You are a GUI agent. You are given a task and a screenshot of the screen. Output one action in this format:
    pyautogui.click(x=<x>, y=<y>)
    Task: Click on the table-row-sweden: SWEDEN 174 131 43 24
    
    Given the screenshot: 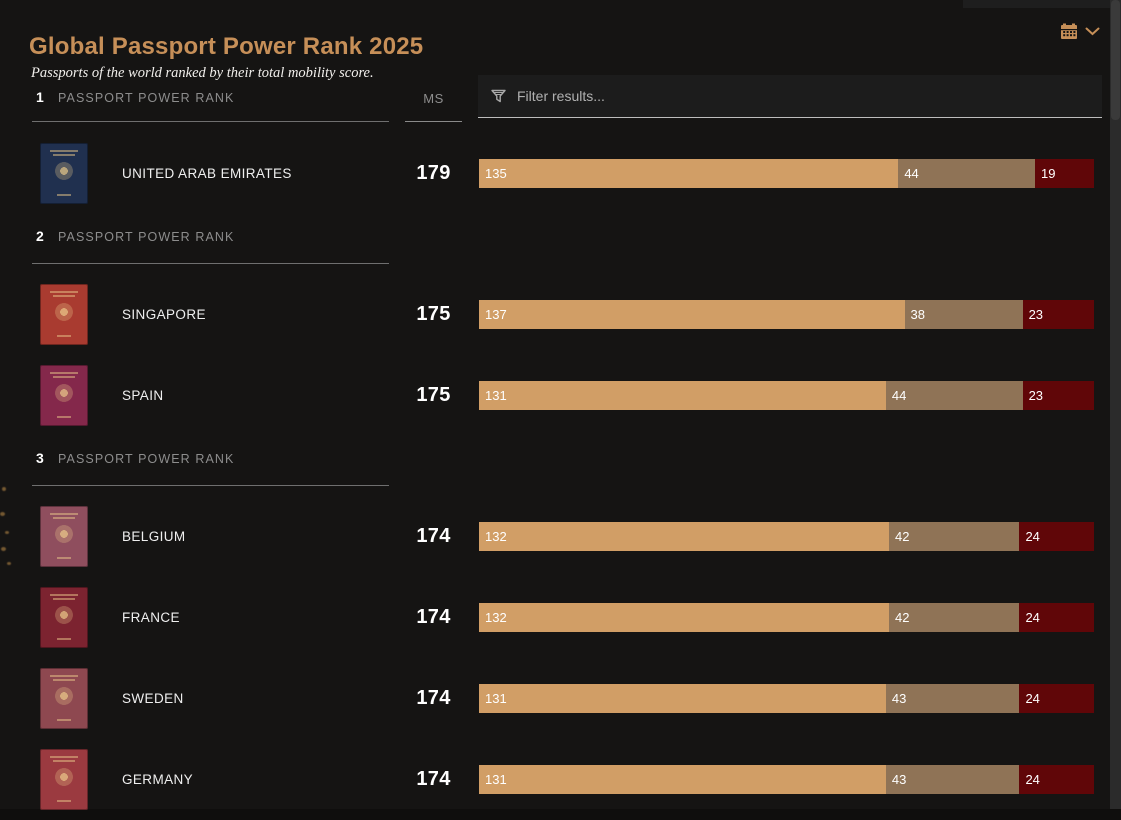 What is the action you would take?
    pyautogui.click(x=555, y=698)
    